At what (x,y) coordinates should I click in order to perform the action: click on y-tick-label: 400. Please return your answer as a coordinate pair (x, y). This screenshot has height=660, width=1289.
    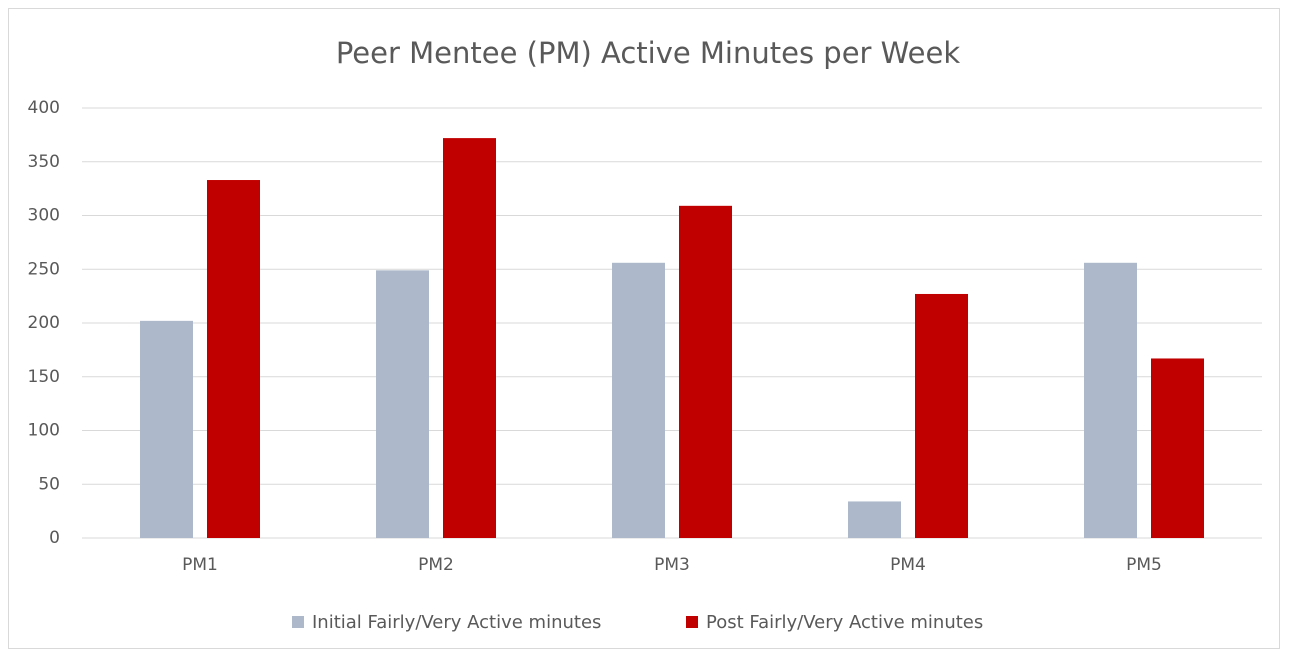
    Looking at the image, I should click on (44, 108).